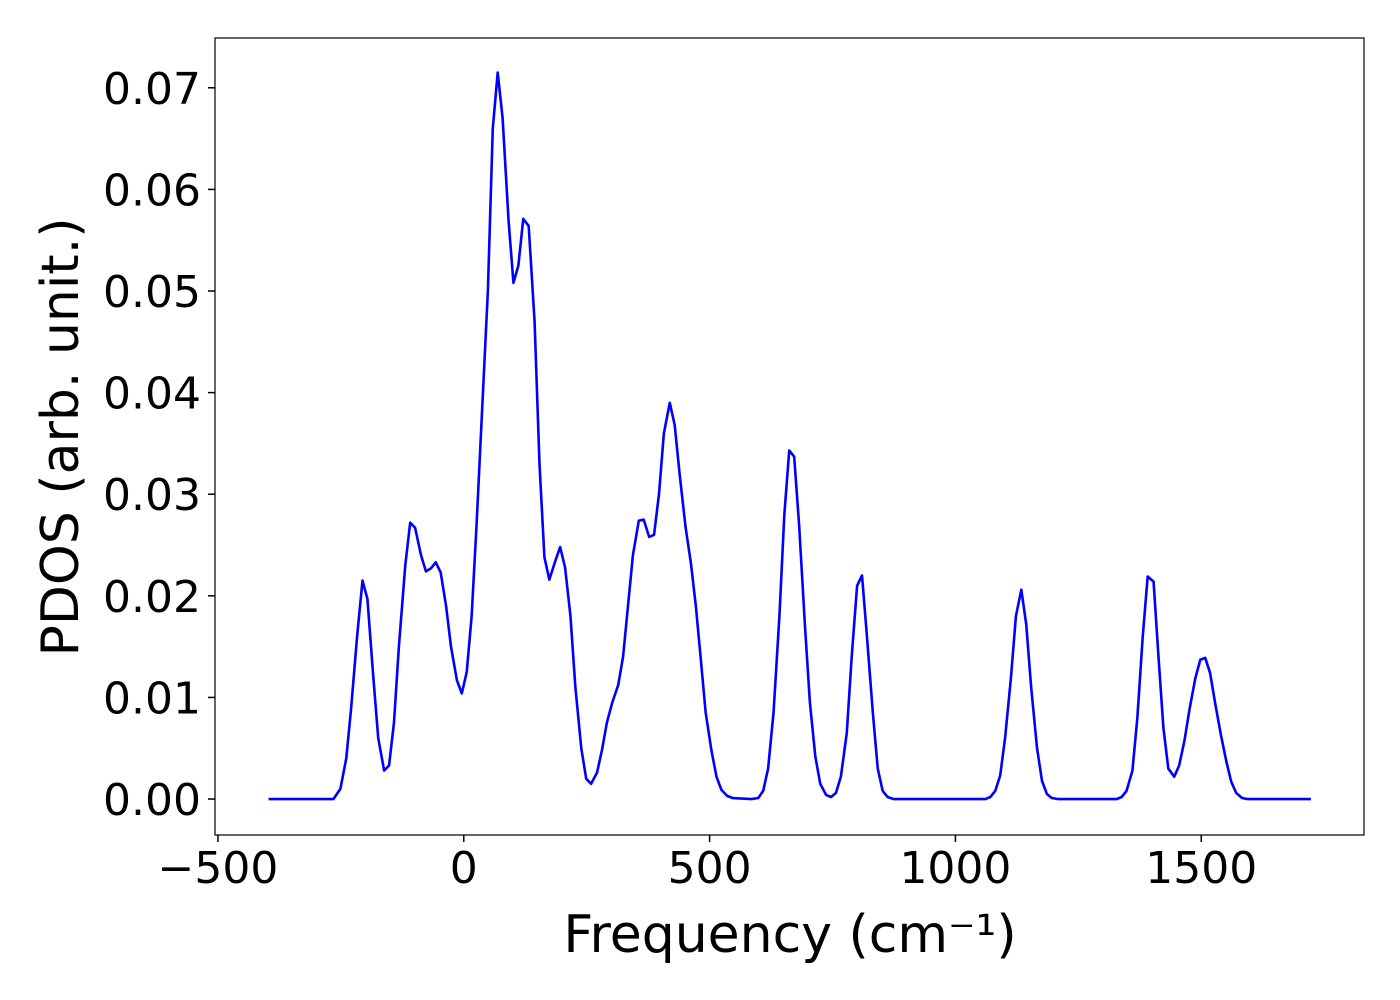 The height and width of the screenshot is (1000, 1400). I want to click on x-tick-label: −500, so click(218, 868).